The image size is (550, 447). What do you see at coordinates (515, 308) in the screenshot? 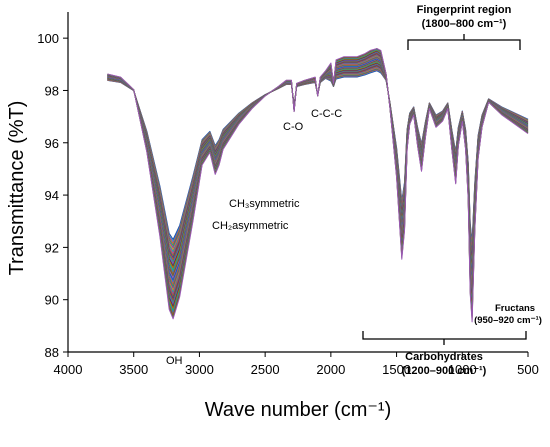
I see `annotation-fructans-title: Fructans` at bounding box center [515, 308].